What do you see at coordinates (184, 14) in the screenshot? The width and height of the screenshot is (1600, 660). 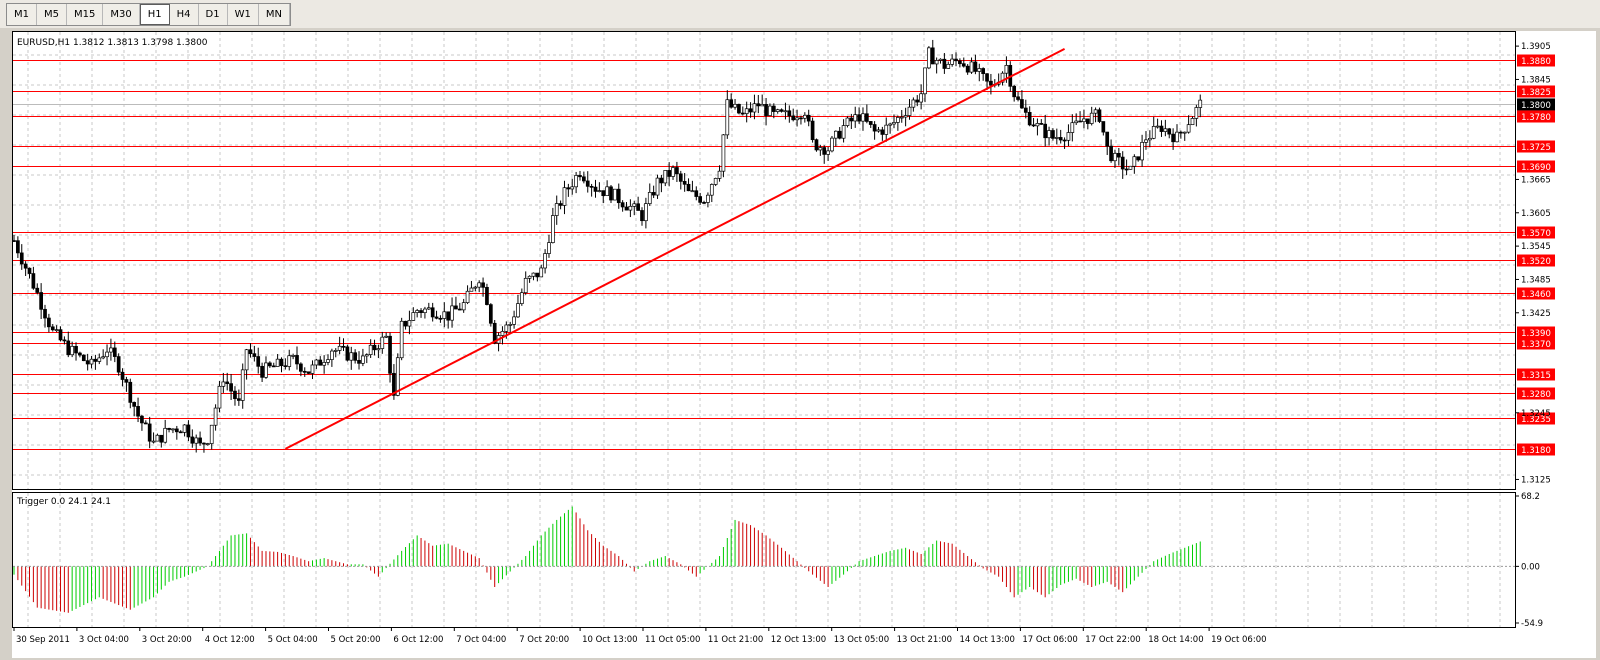 I see `timeframe-h4-button: H4` at bounding box center [184, 14].